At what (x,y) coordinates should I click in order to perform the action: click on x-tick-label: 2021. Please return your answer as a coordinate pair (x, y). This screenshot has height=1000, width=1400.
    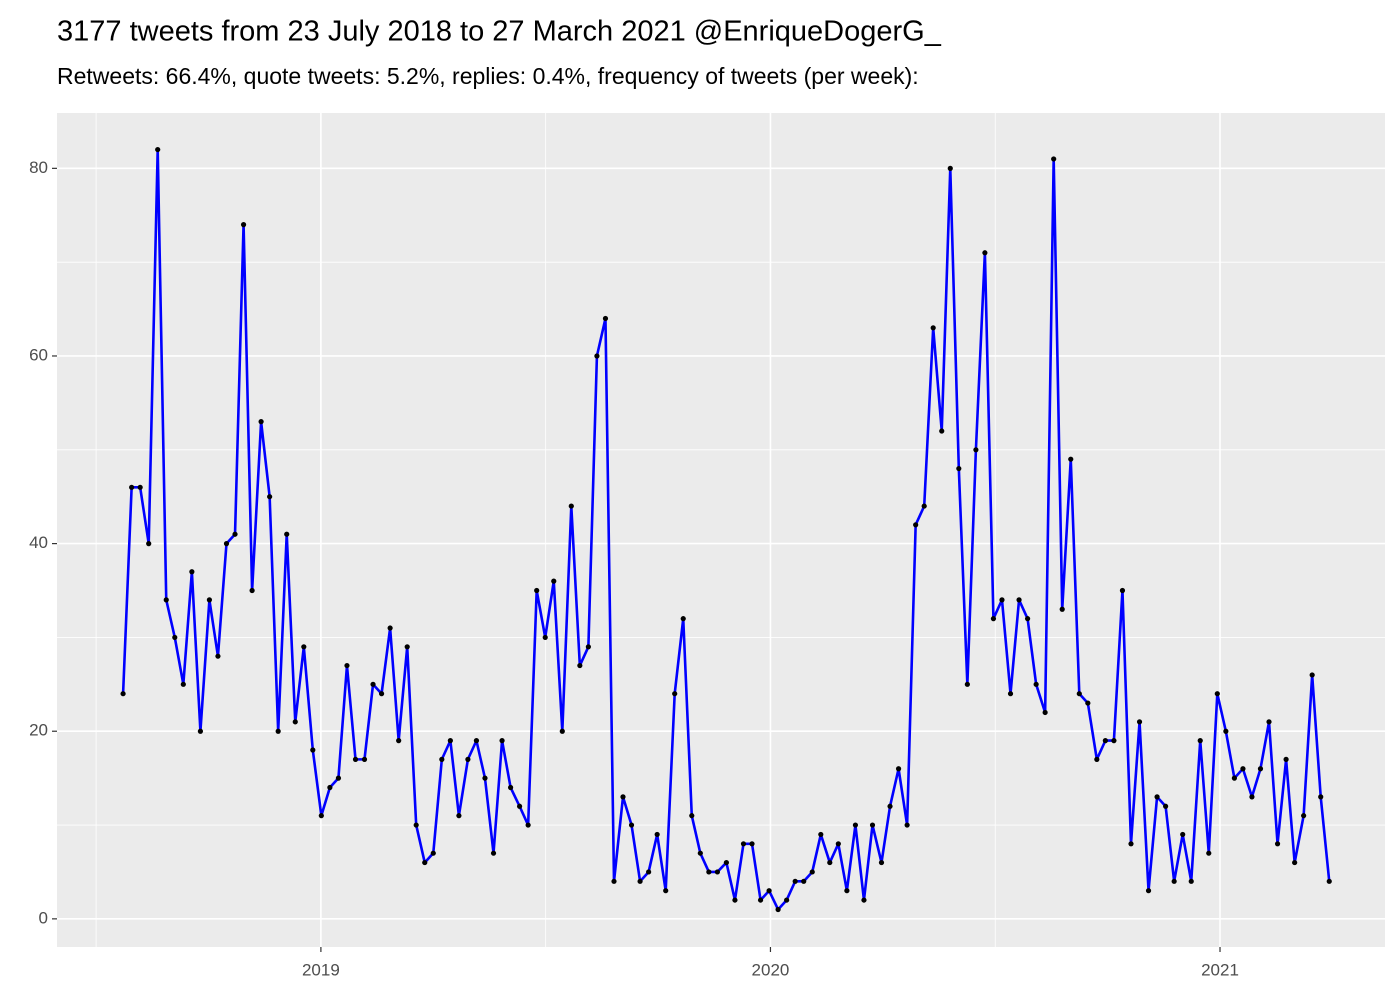
    Looking at the image, I should click on (1220, 969).